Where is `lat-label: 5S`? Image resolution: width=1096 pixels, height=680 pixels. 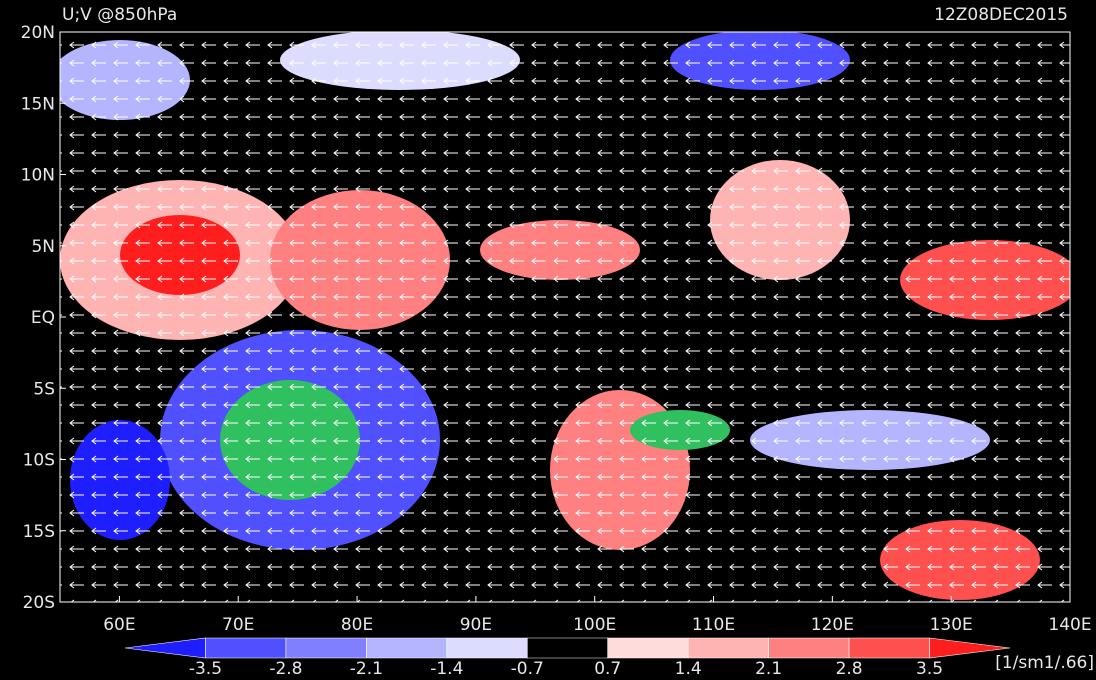
lat-label: 5S is located at coordinates (44, 389).